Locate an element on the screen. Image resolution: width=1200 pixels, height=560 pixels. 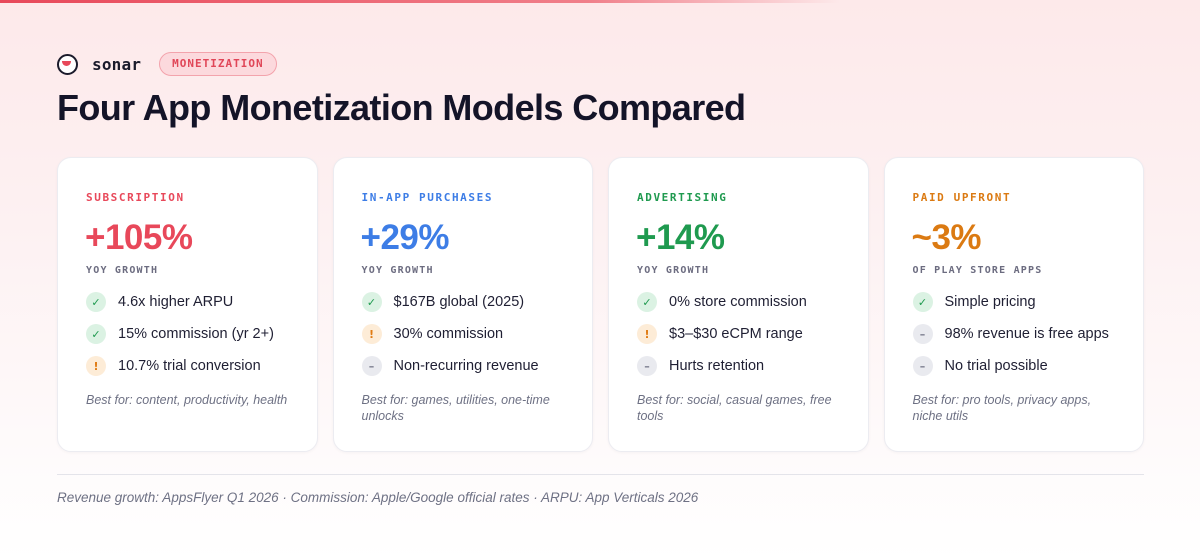
list-item: ✓ 0% store commission is located at coordinates (722, 302).